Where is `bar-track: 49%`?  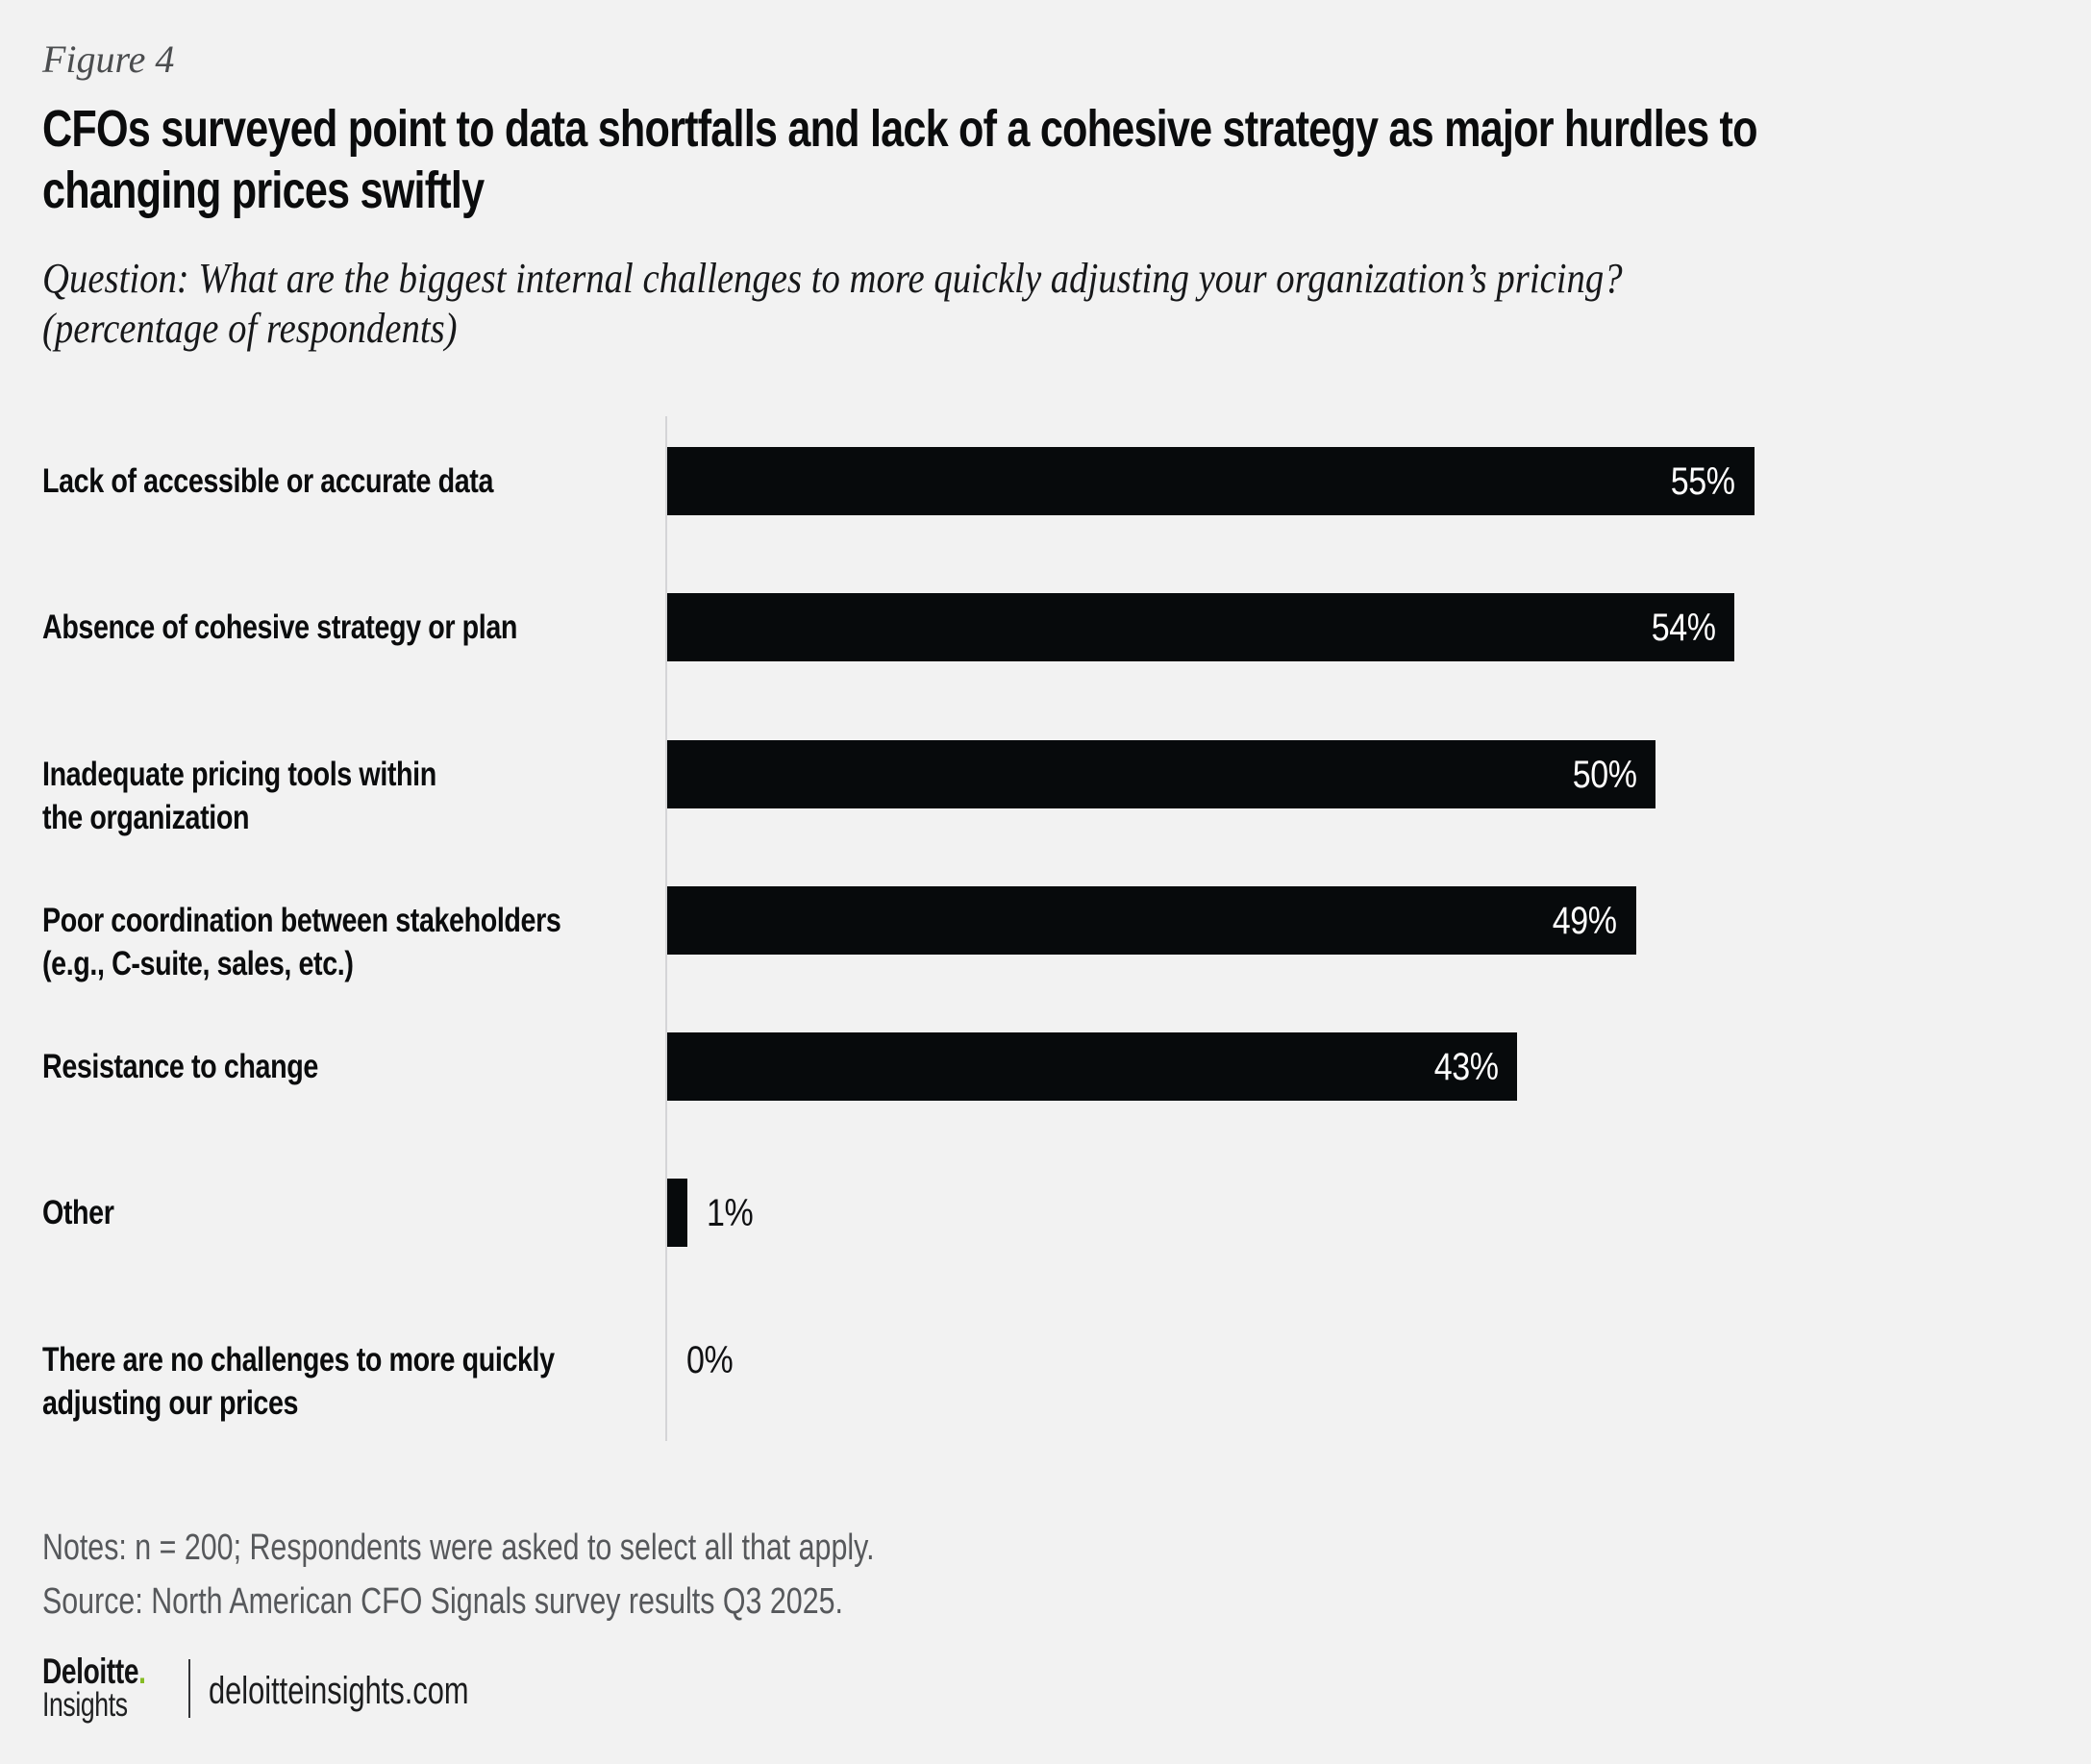 bar-track: 49% is located at coordinates (1360, 920).